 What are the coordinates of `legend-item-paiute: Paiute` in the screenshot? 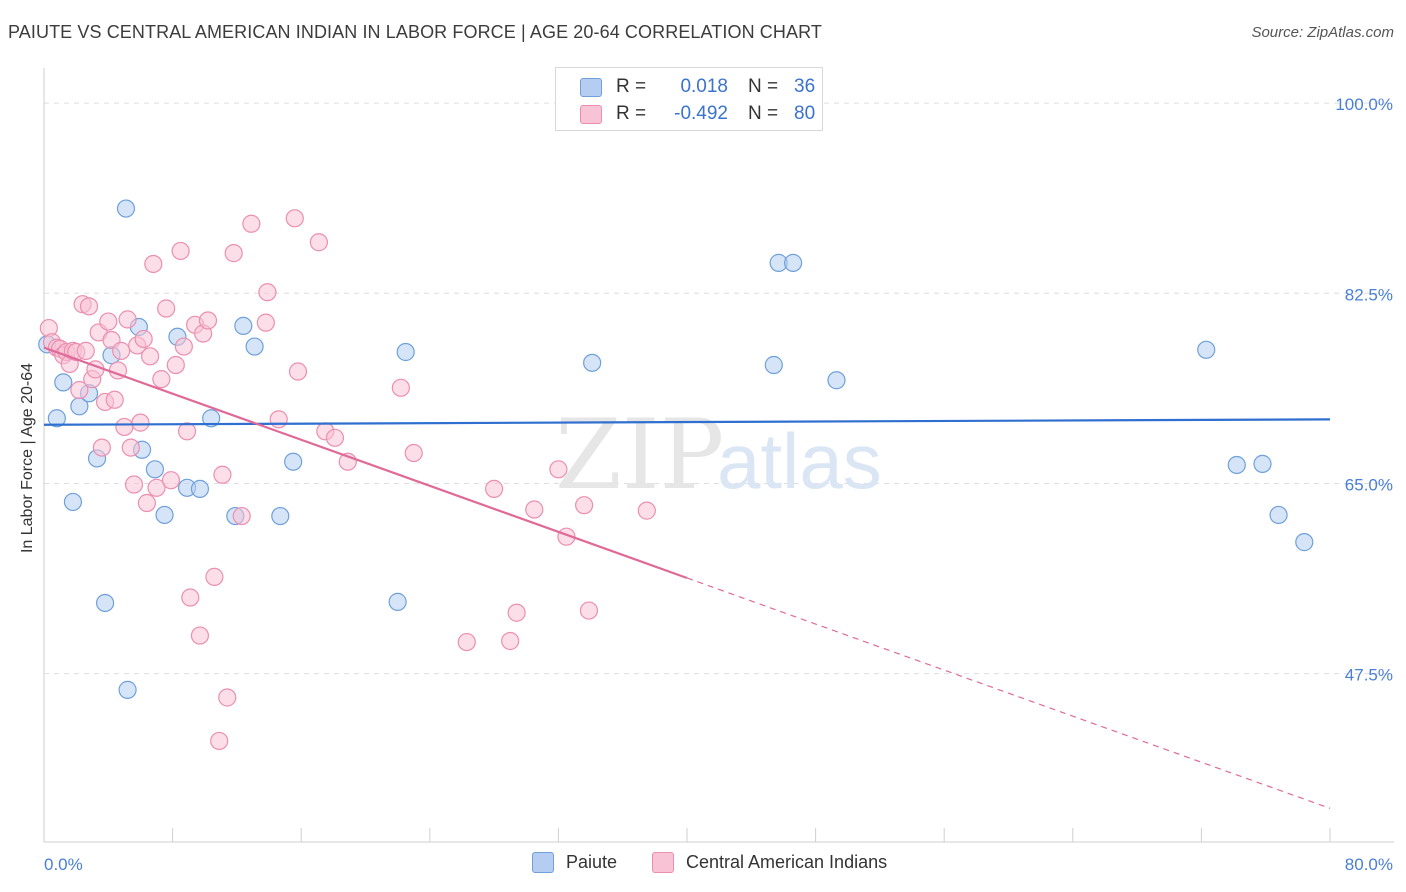 It's located at (574, 862).